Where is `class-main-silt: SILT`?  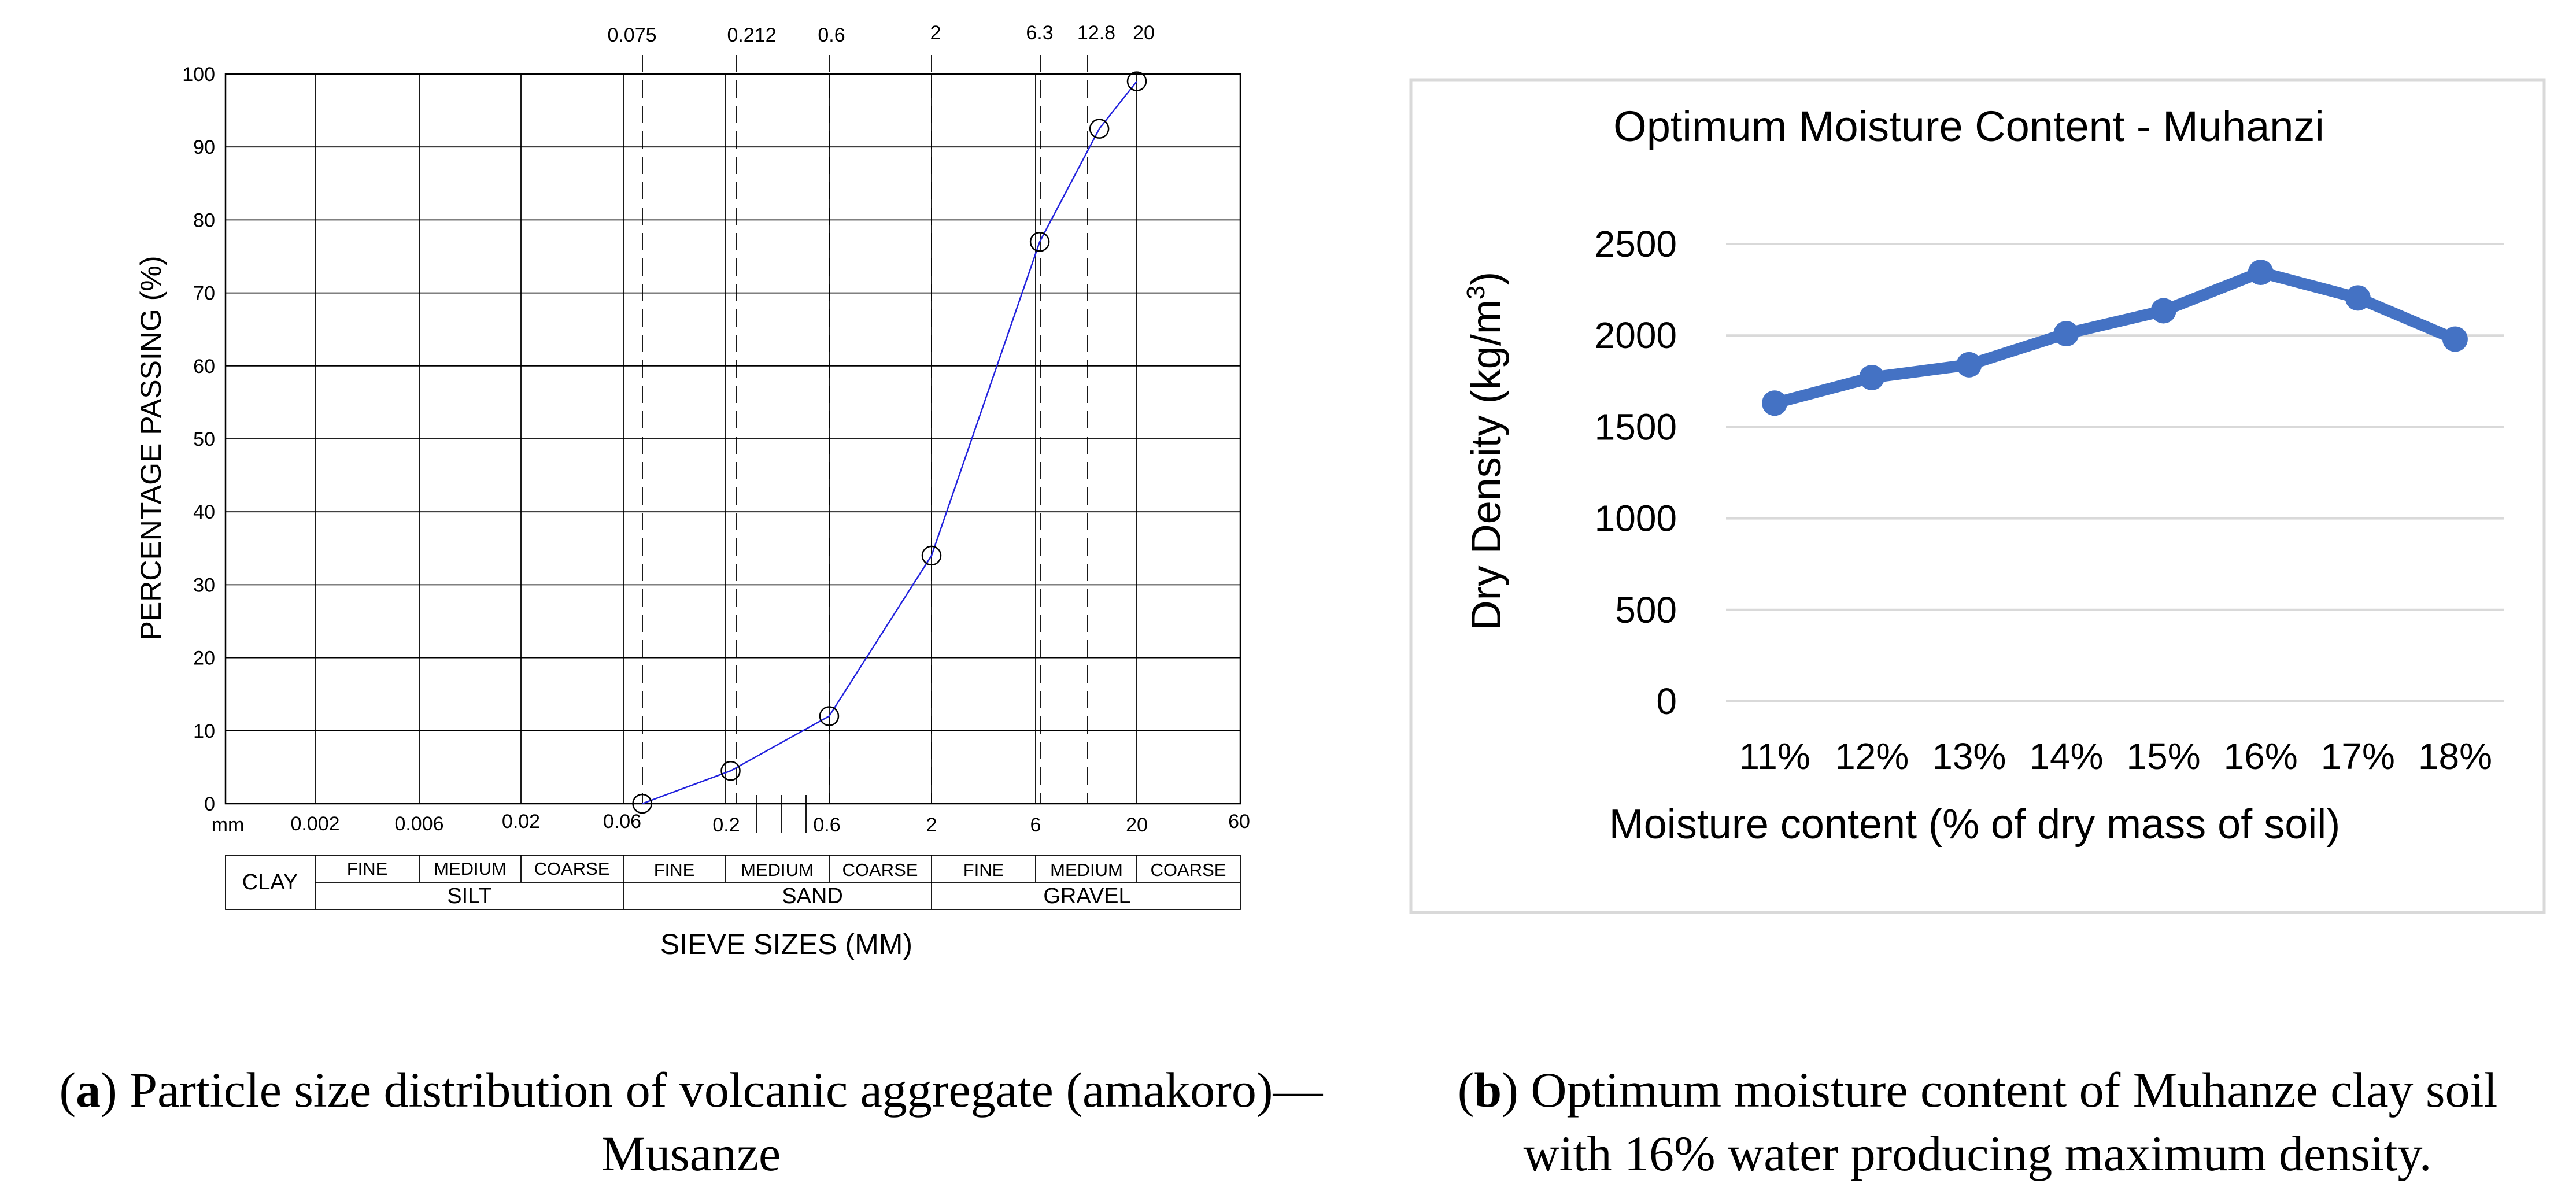
class-main-silt: SILT is located at coordinates (469, 896).